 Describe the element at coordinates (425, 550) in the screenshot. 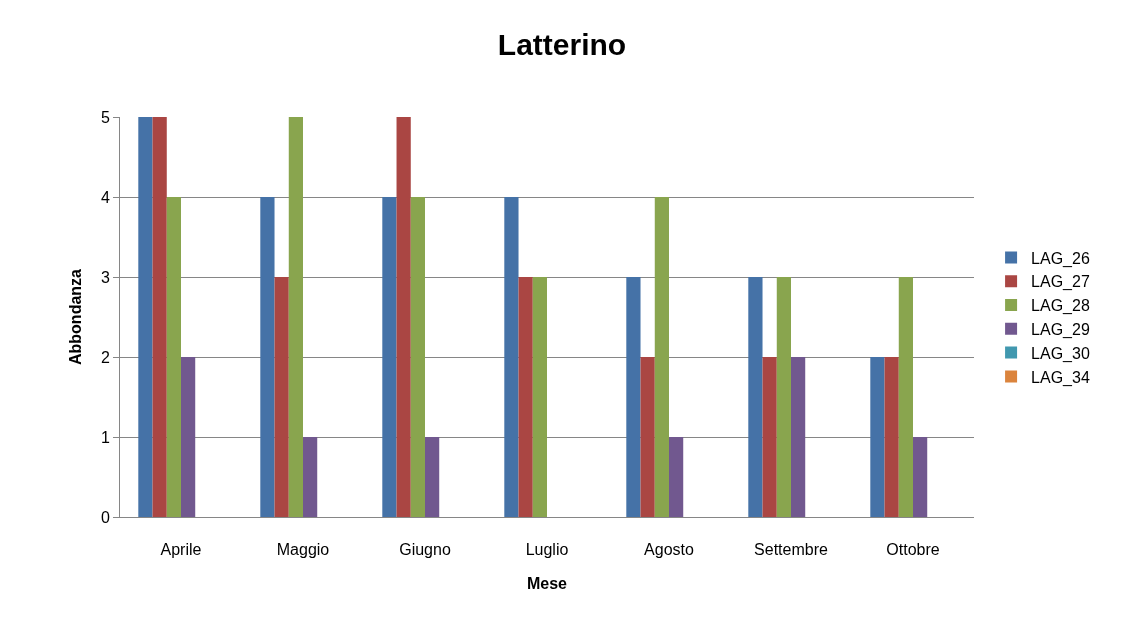

I see `x-tick-label: Giugno` at that location.